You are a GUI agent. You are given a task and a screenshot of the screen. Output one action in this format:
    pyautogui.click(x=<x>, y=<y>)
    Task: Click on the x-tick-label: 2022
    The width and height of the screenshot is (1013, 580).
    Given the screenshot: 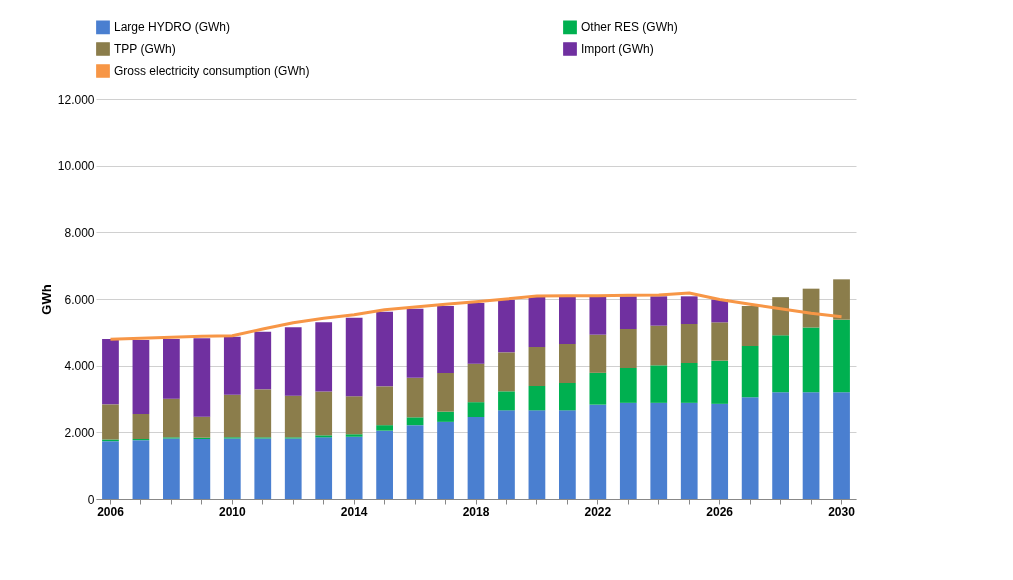 What is the action you would take?
    pyautogui.click(x=598, y=511)
    